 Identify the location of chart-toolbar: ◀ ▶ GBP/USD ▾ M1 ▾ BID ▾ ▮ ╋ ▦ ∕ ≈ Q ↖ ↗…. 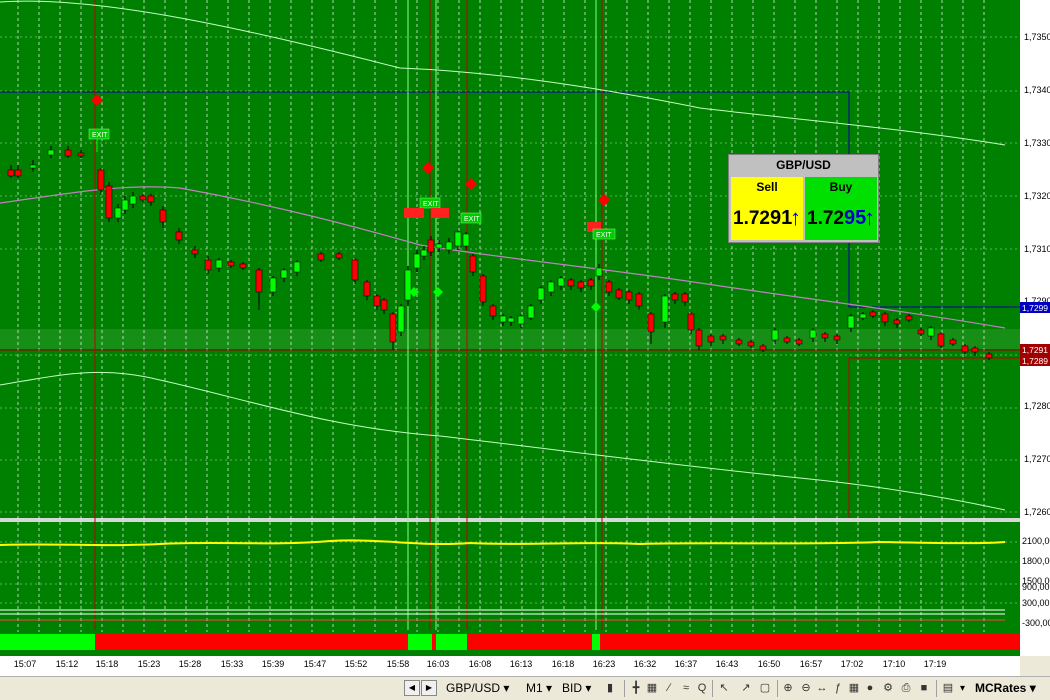
(525, 688).